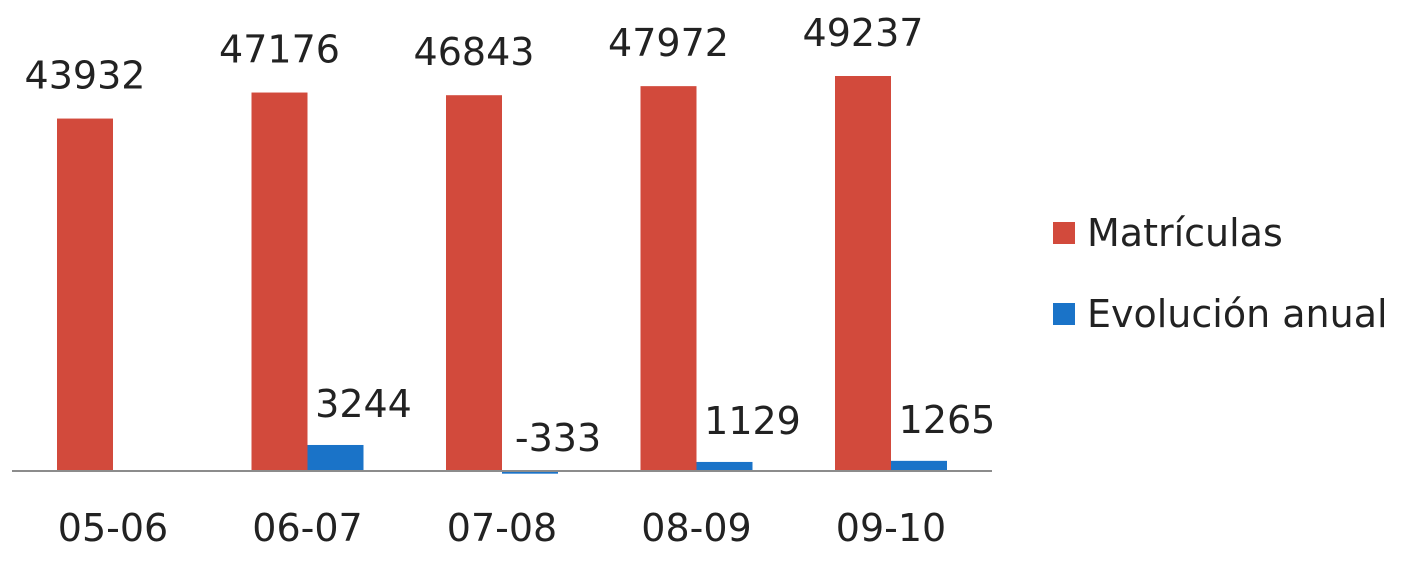 This screenshot has width=1427, height=567. Describe the element at coordinates (558, 438) in the screenshot. I see `data-label-evolucion-07-08: -333` at that location.